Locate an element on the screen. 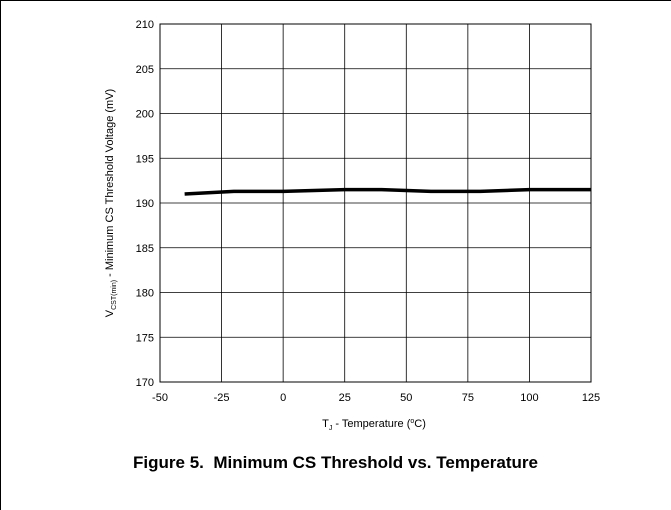 The height and width of the screenshot is (510, 671). x-tick-labels: -50 -25 0 25 50 75 100 125 is located at coordinates (376, 398).